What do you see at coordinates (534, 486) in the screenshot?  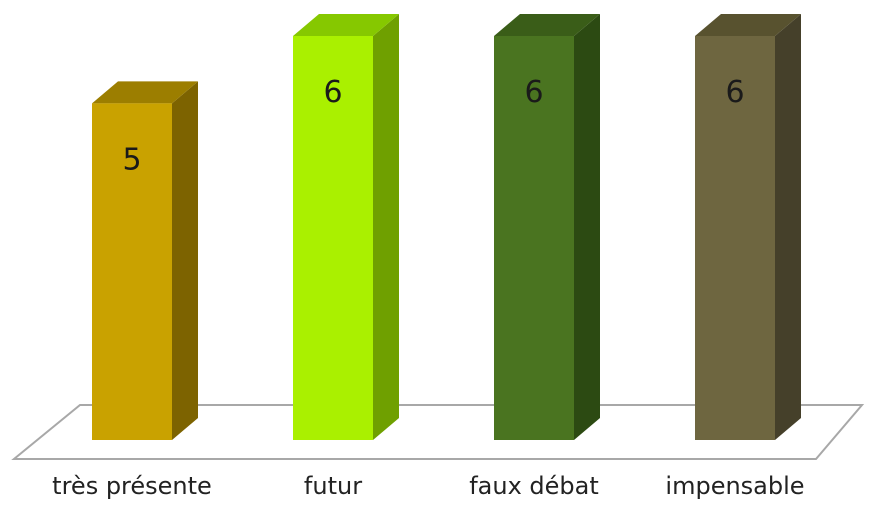 I see `category-label: faux débat` at bounding box center [534, 486].